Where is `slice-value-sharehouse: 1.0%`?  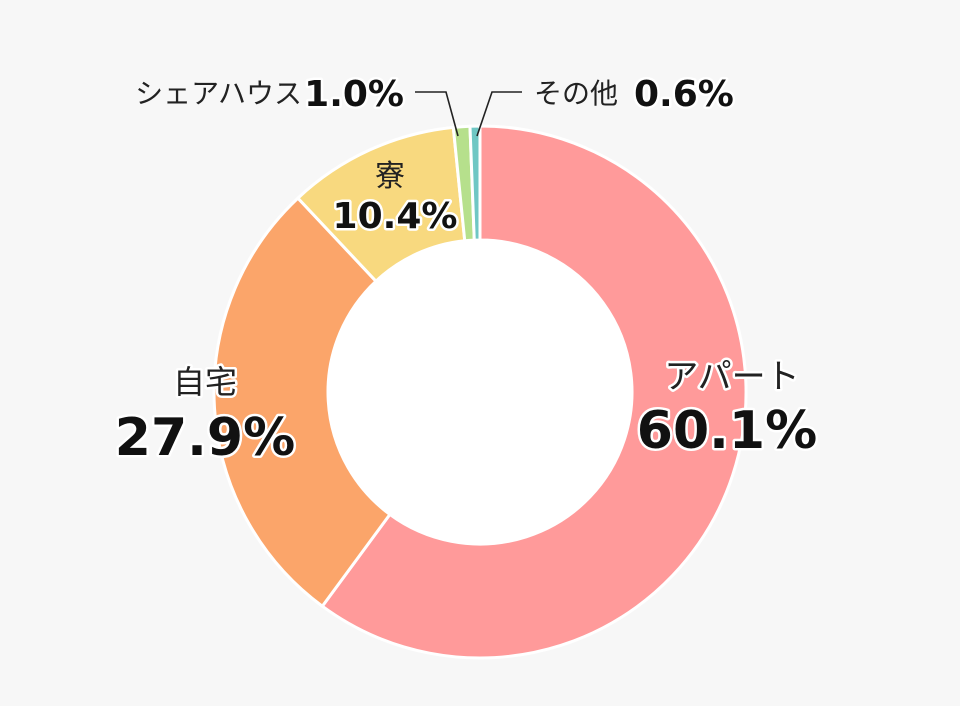 slice-value-sharehouse: 1.0% is located at coordinates (354, 94).